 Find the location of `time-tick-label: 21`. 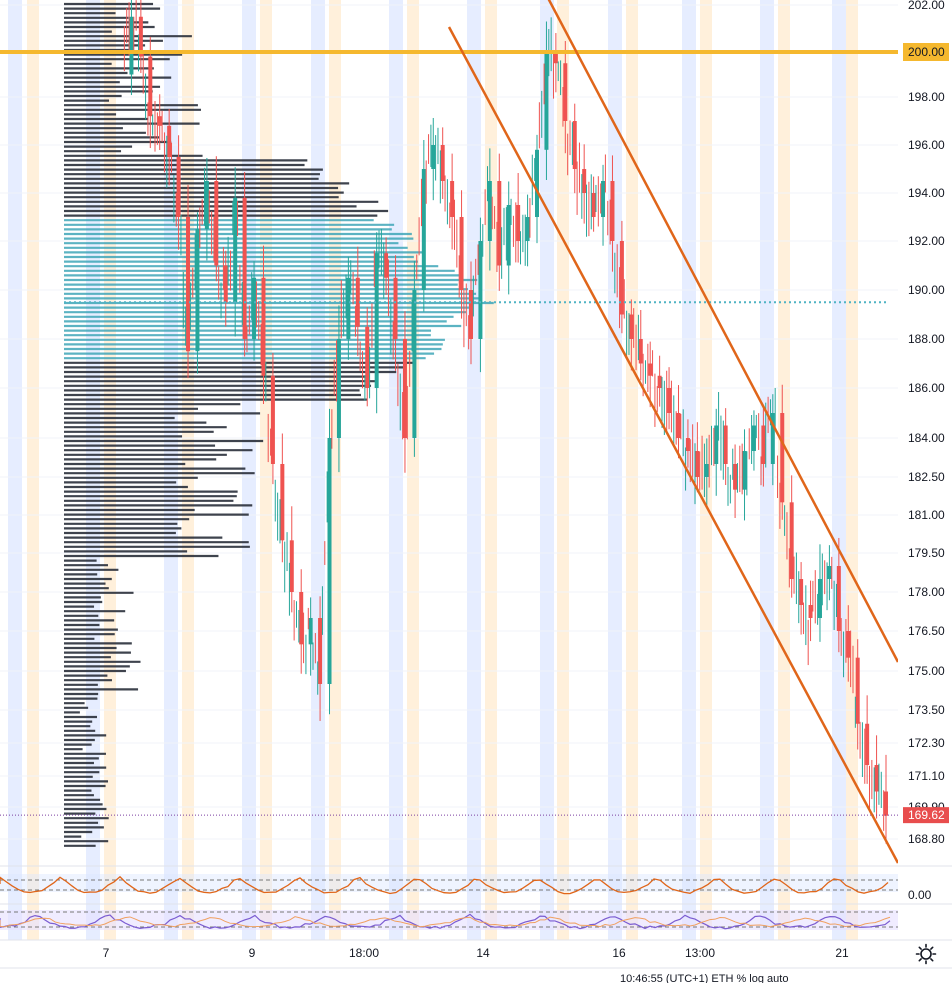

time-tick-label: 21 is located at coordinates (842, 953).